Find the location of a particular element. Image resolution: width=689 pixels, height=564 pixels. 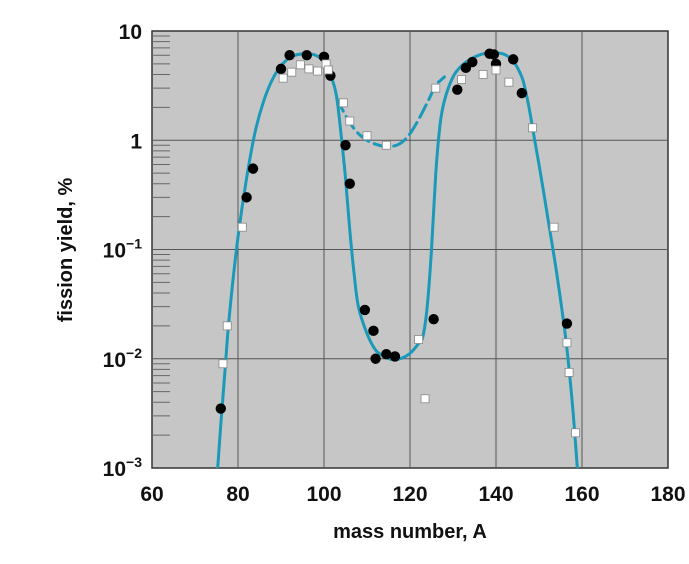

y-tick-label: 1 is located at coordinates (136, 141).